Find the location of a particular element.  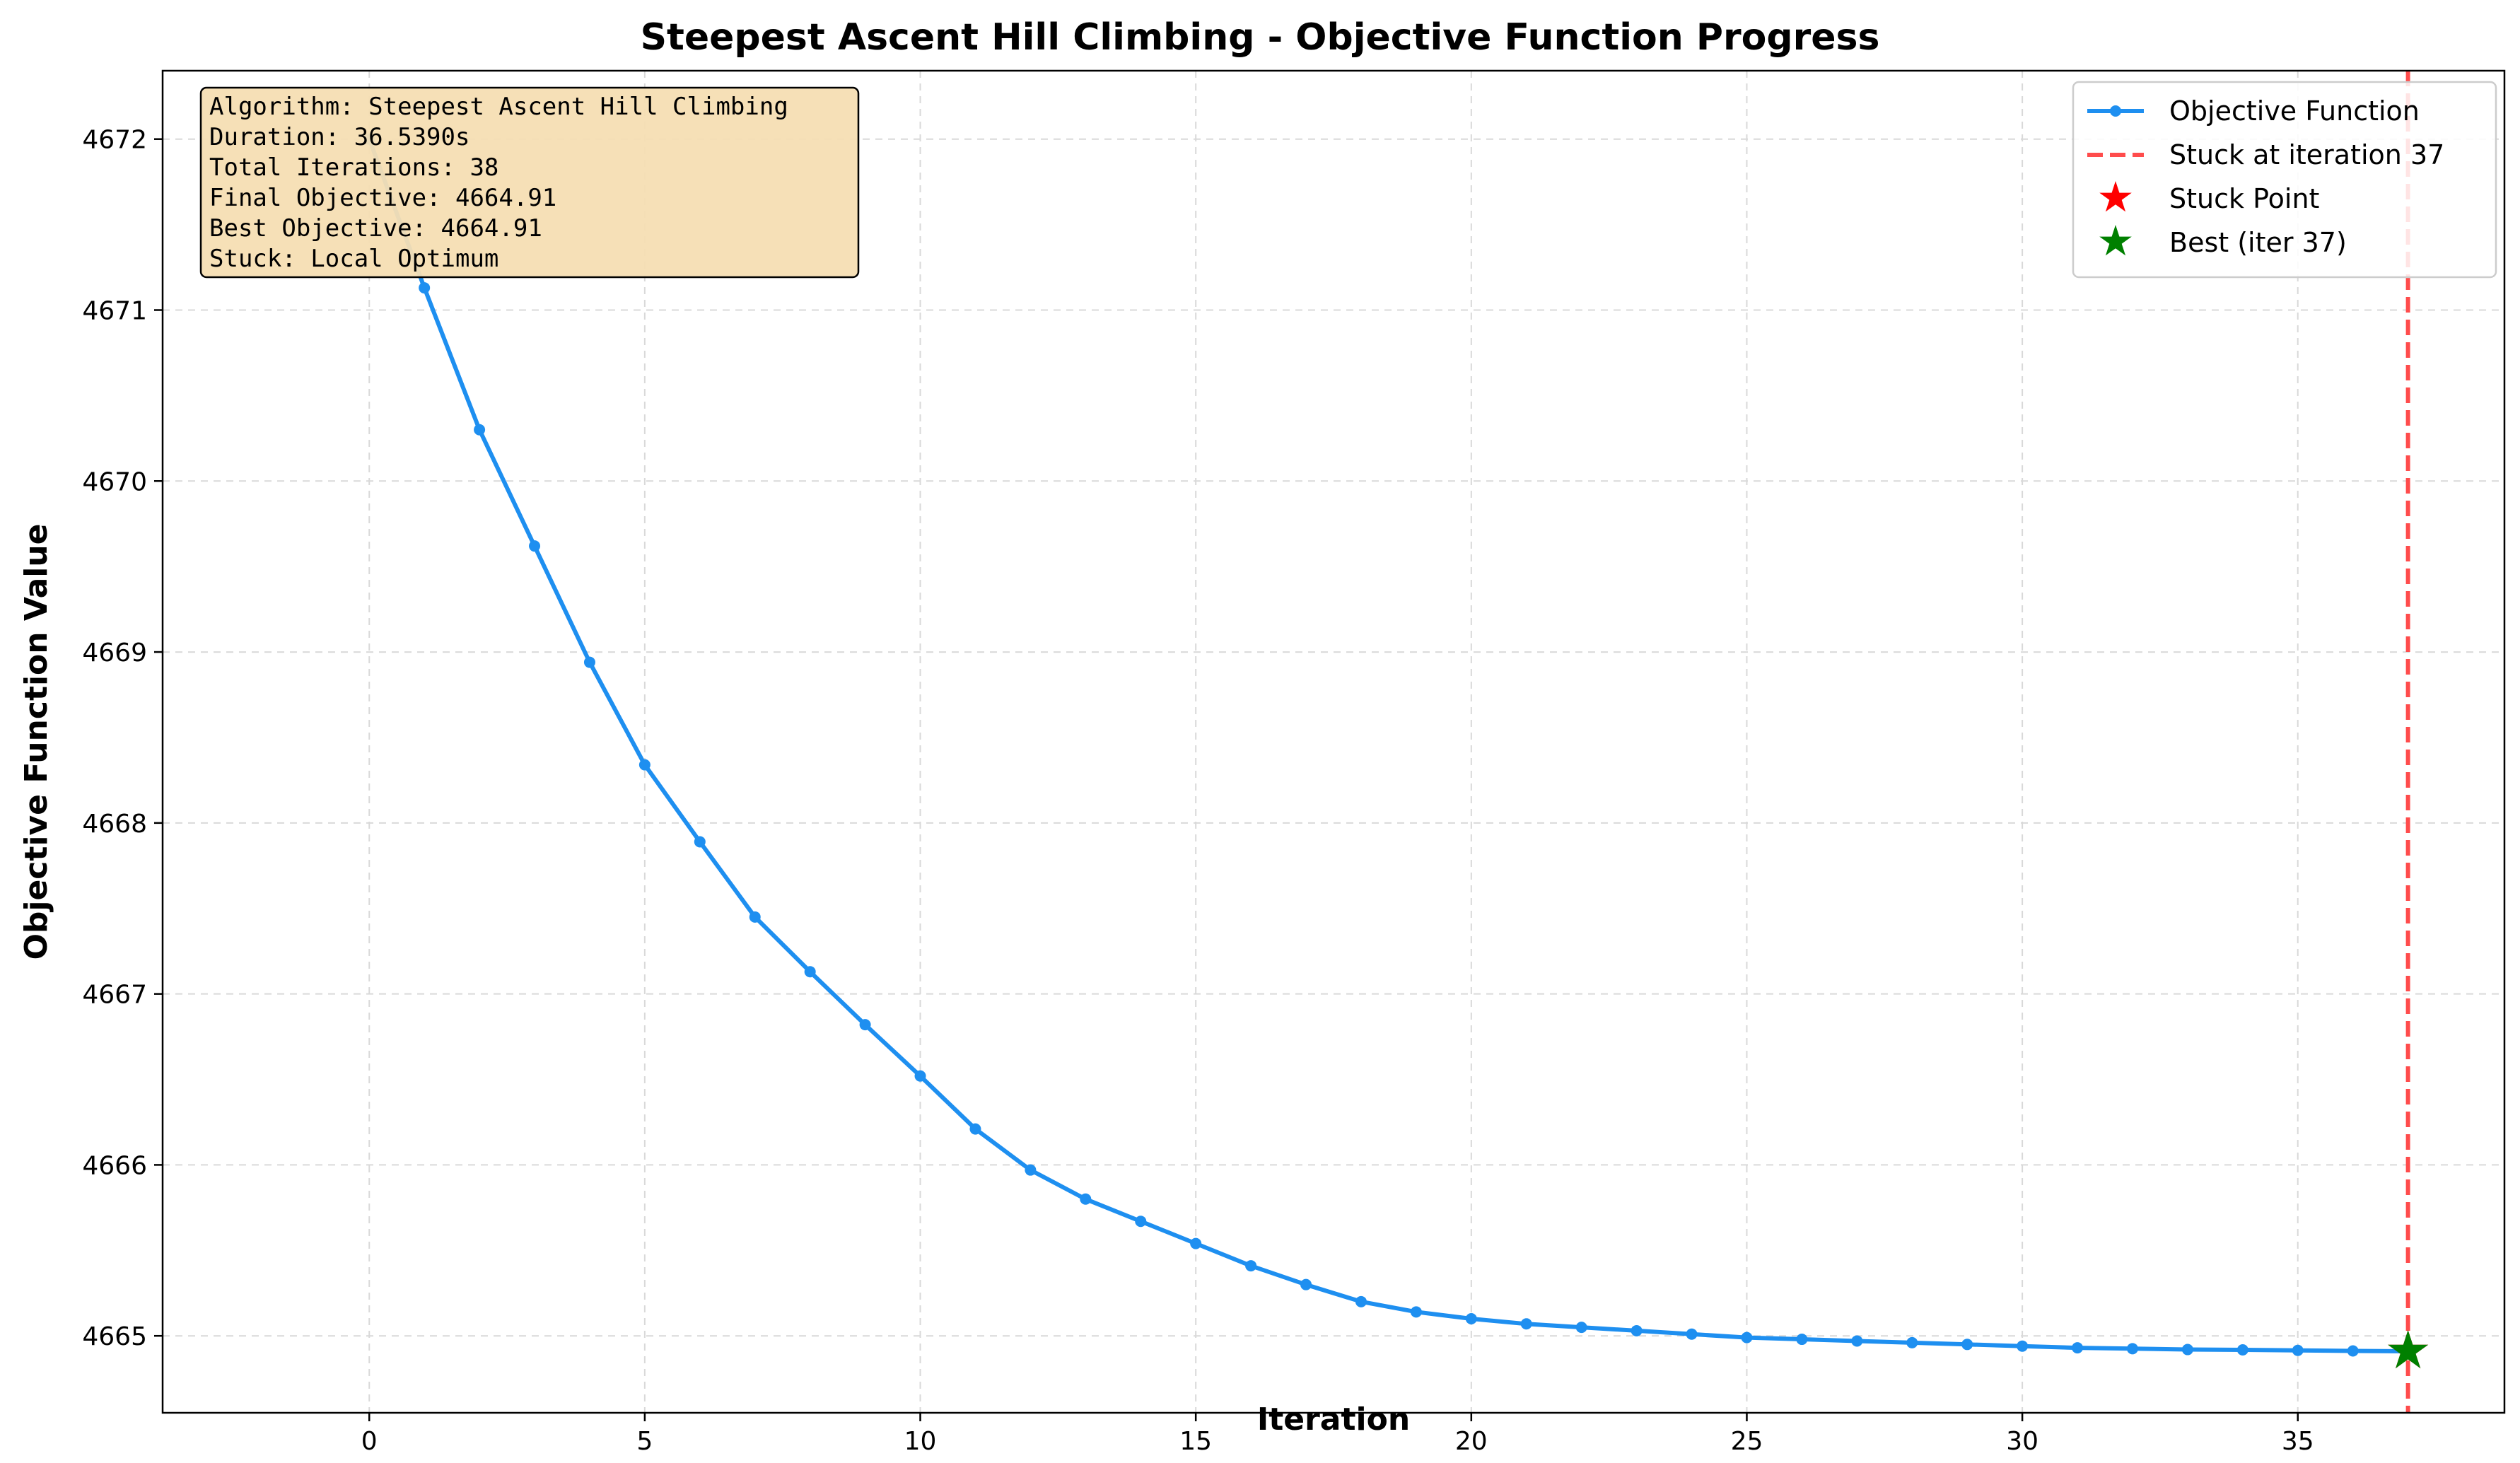

x-tick-label: 20 is located at coordinates (1471, 1442).